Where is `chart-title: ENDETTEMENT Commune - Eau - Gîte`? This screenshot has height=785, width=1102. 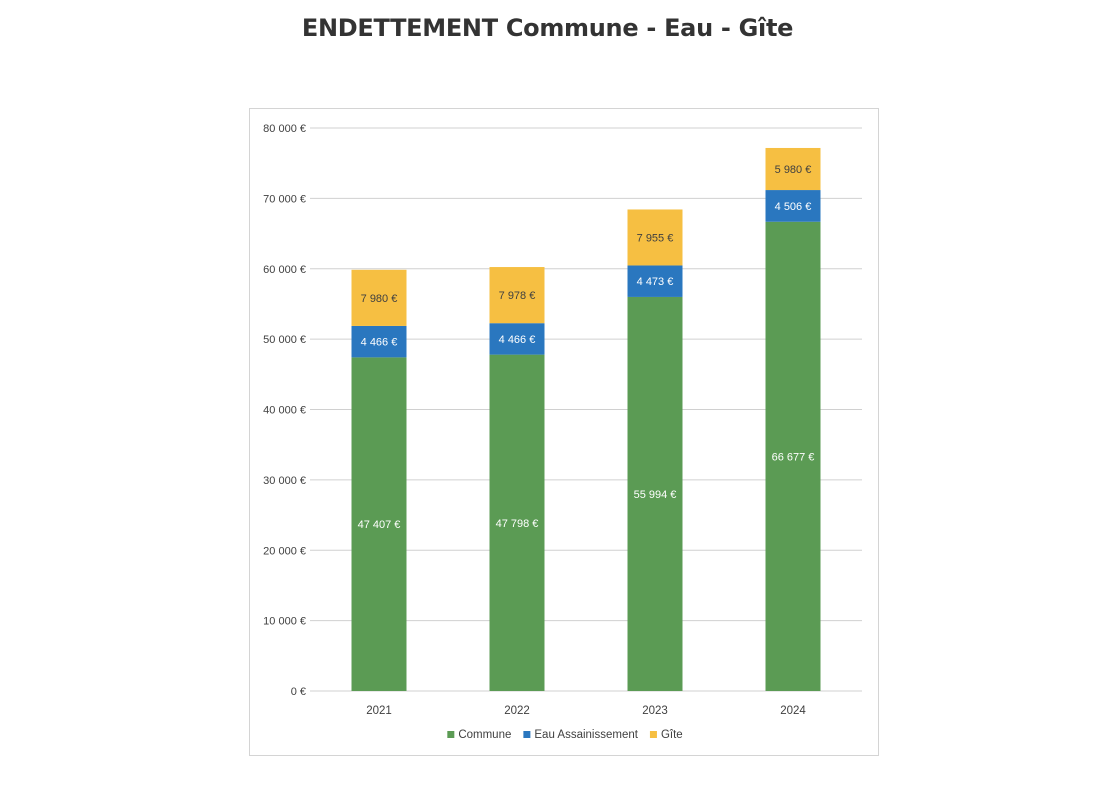
chart-title: ENDETTEMENT Commune - Eau - Gîte is located at coordinates (547, 28).